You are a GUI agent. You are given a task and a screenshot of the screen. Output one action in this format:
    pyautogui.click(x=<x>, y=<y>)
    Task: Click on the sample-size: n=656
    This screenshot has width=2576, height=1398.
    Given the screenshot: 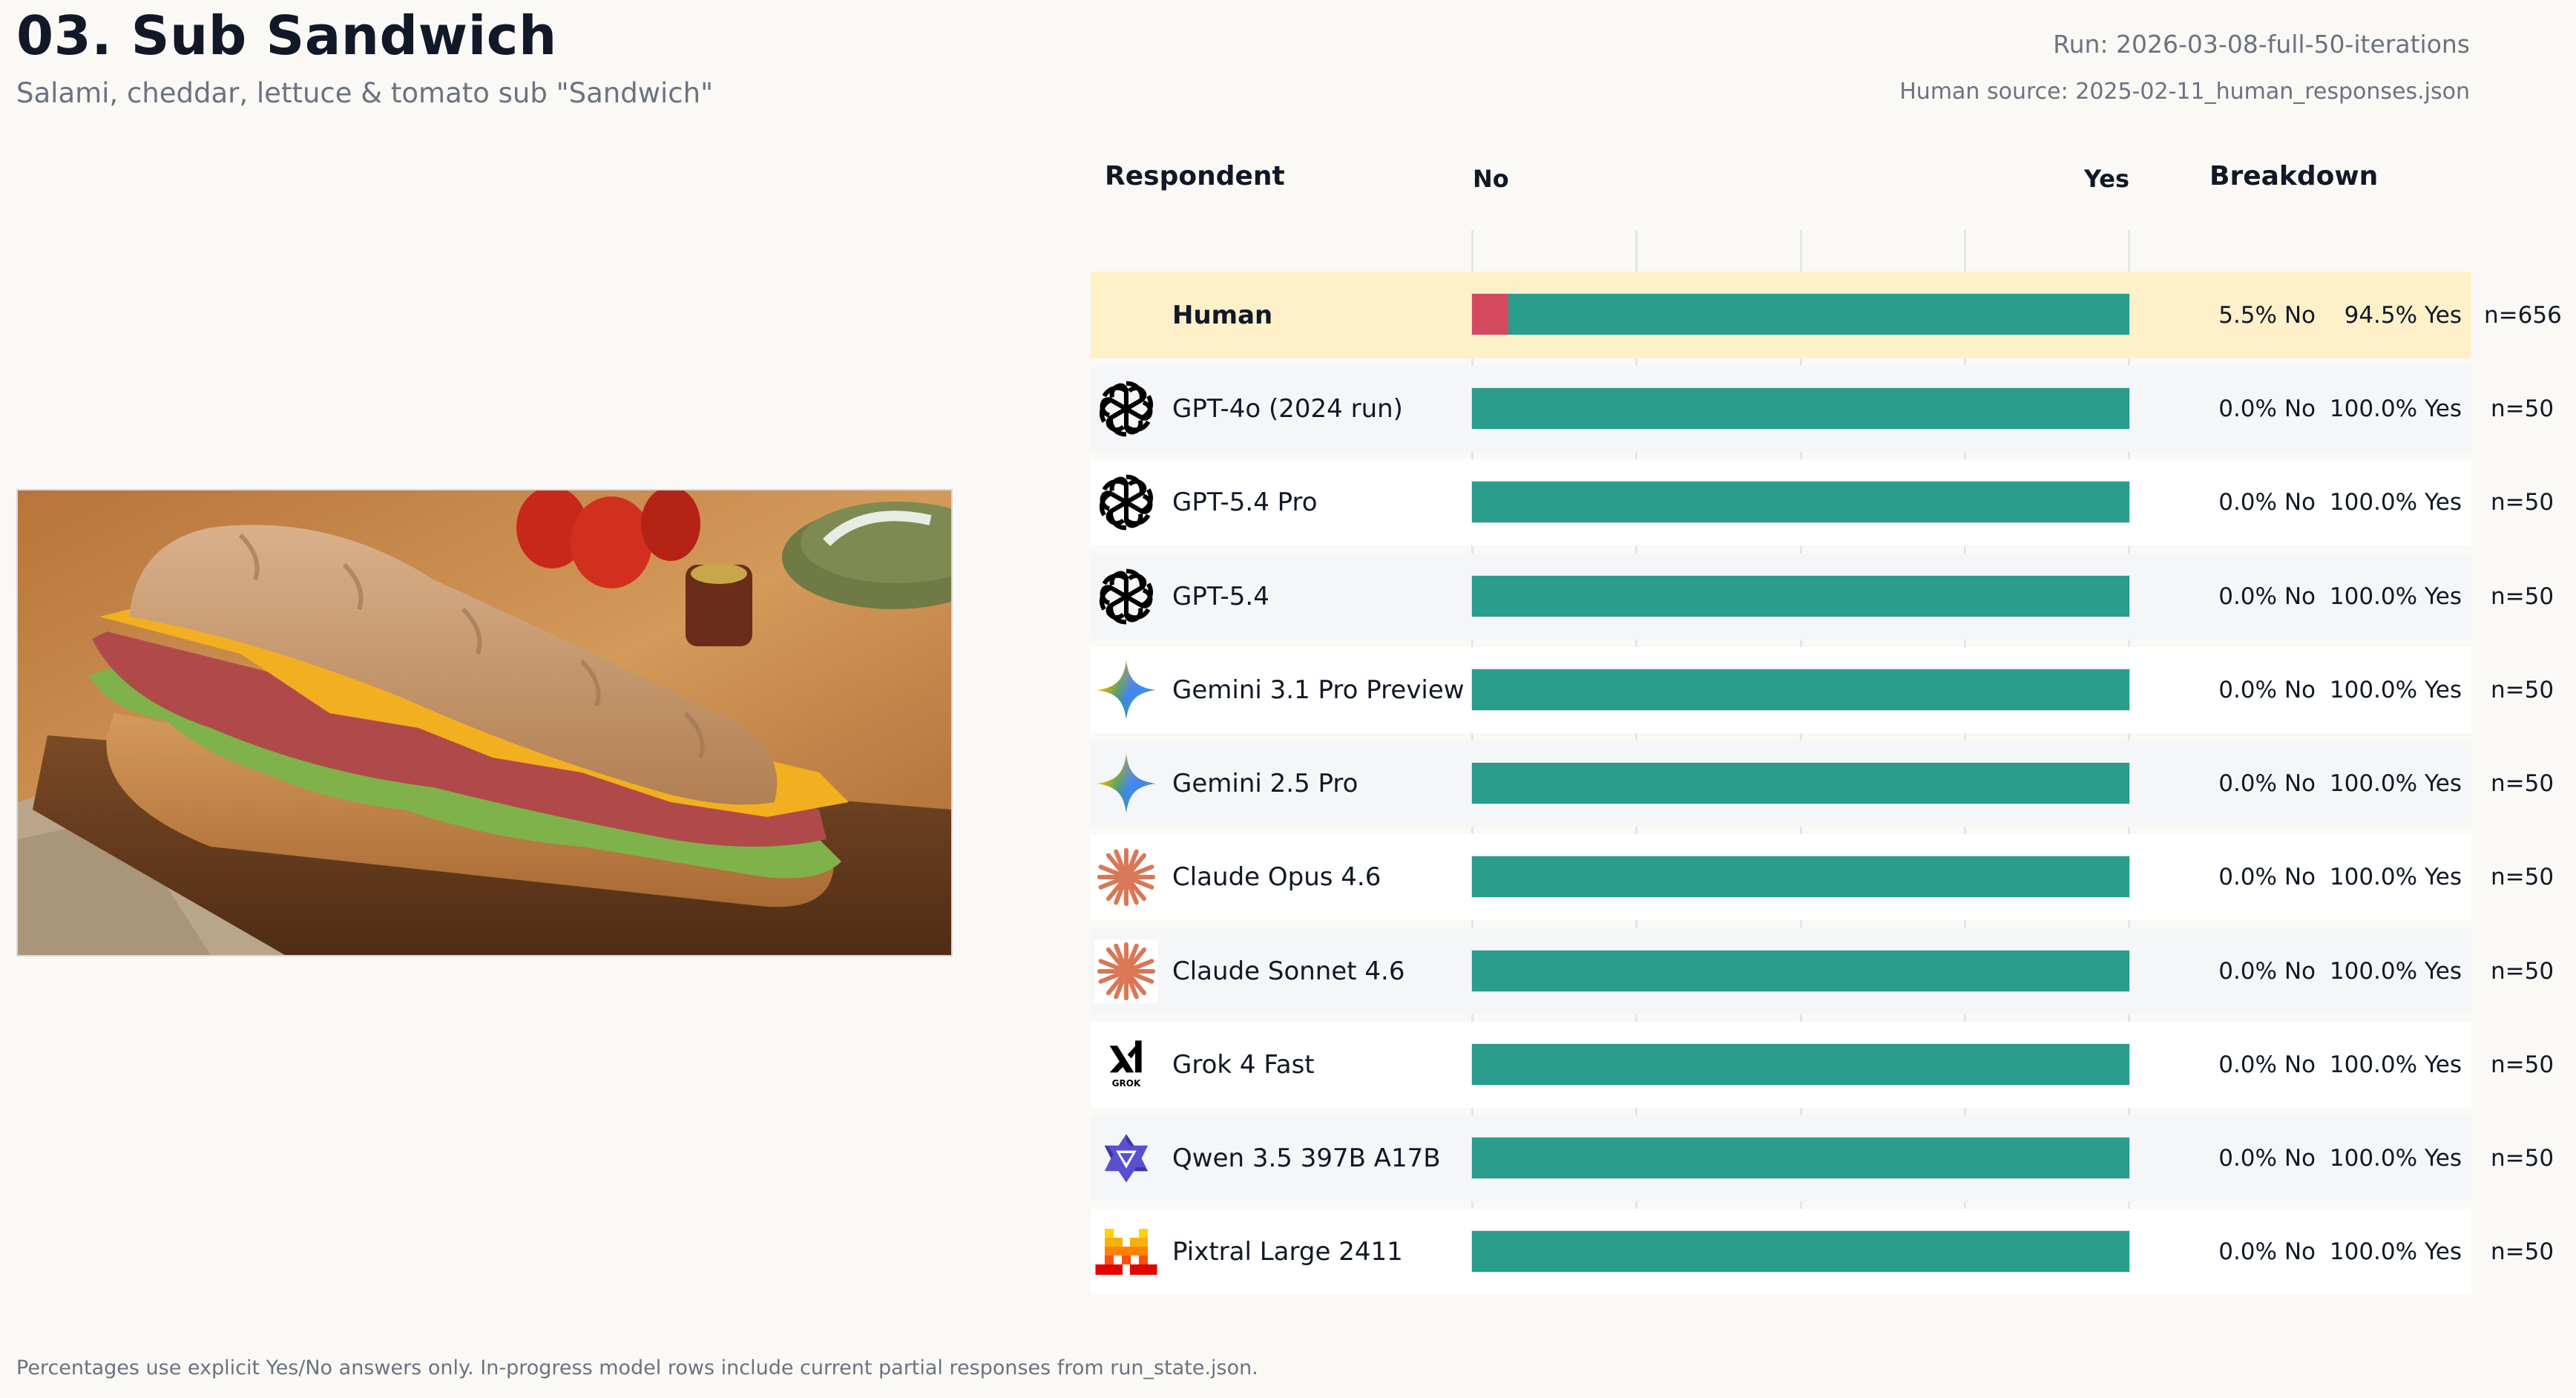 What is the action you would take?
    pyautogui.click(x=2523, y=315)
    